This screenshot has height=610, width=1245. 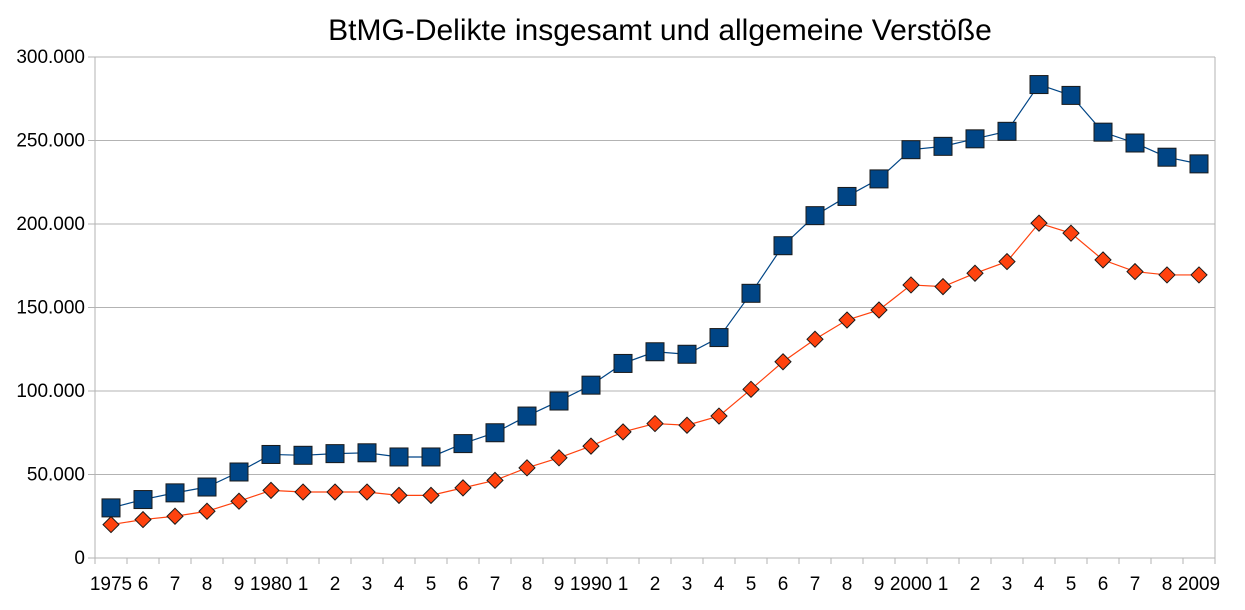 What do you see at coordinates (50, 57) in the screenshot?
I see `y-tick-label: 300.000` at bounding box center [50, 57].